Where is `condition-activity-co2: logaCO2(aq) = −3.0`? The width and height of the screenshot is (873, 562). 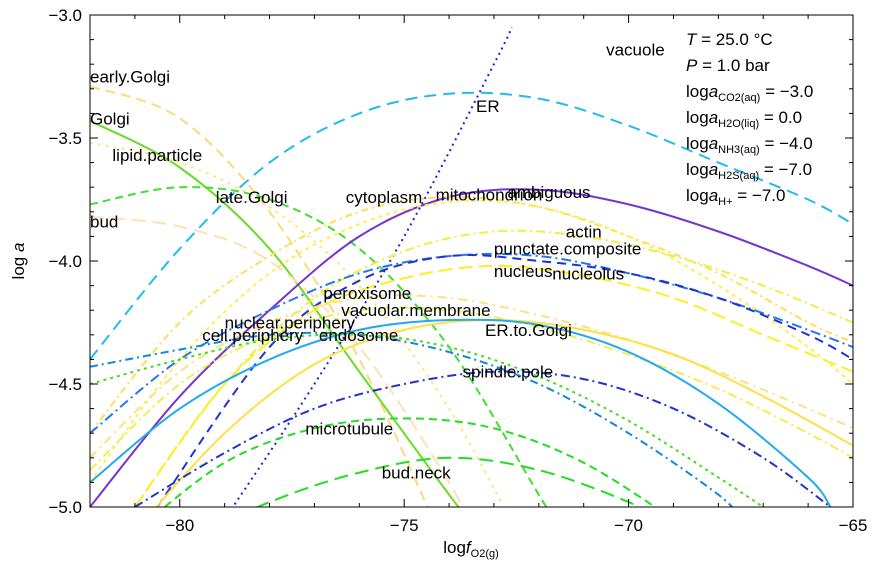 condition-activity-co2: logaCO2(aq) = −3.0 is located at coordinates (749, 93).